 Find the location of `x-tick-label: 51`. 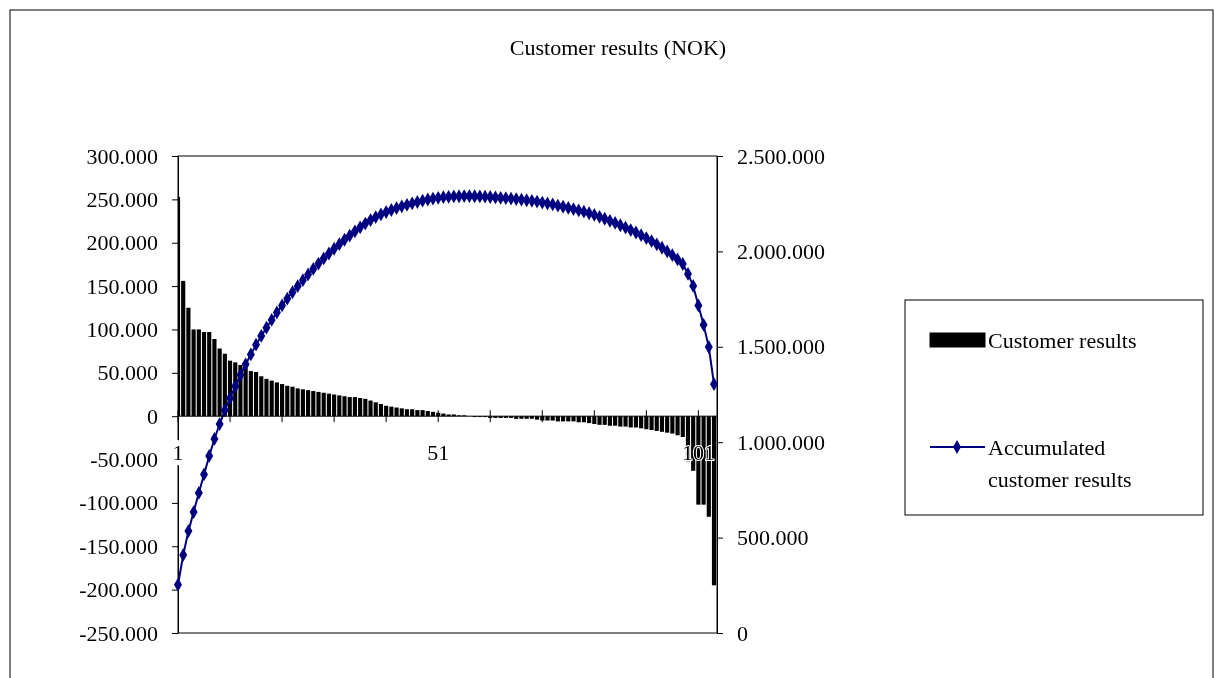

x-tick-label: 51 is located at coordinates (438, 453).